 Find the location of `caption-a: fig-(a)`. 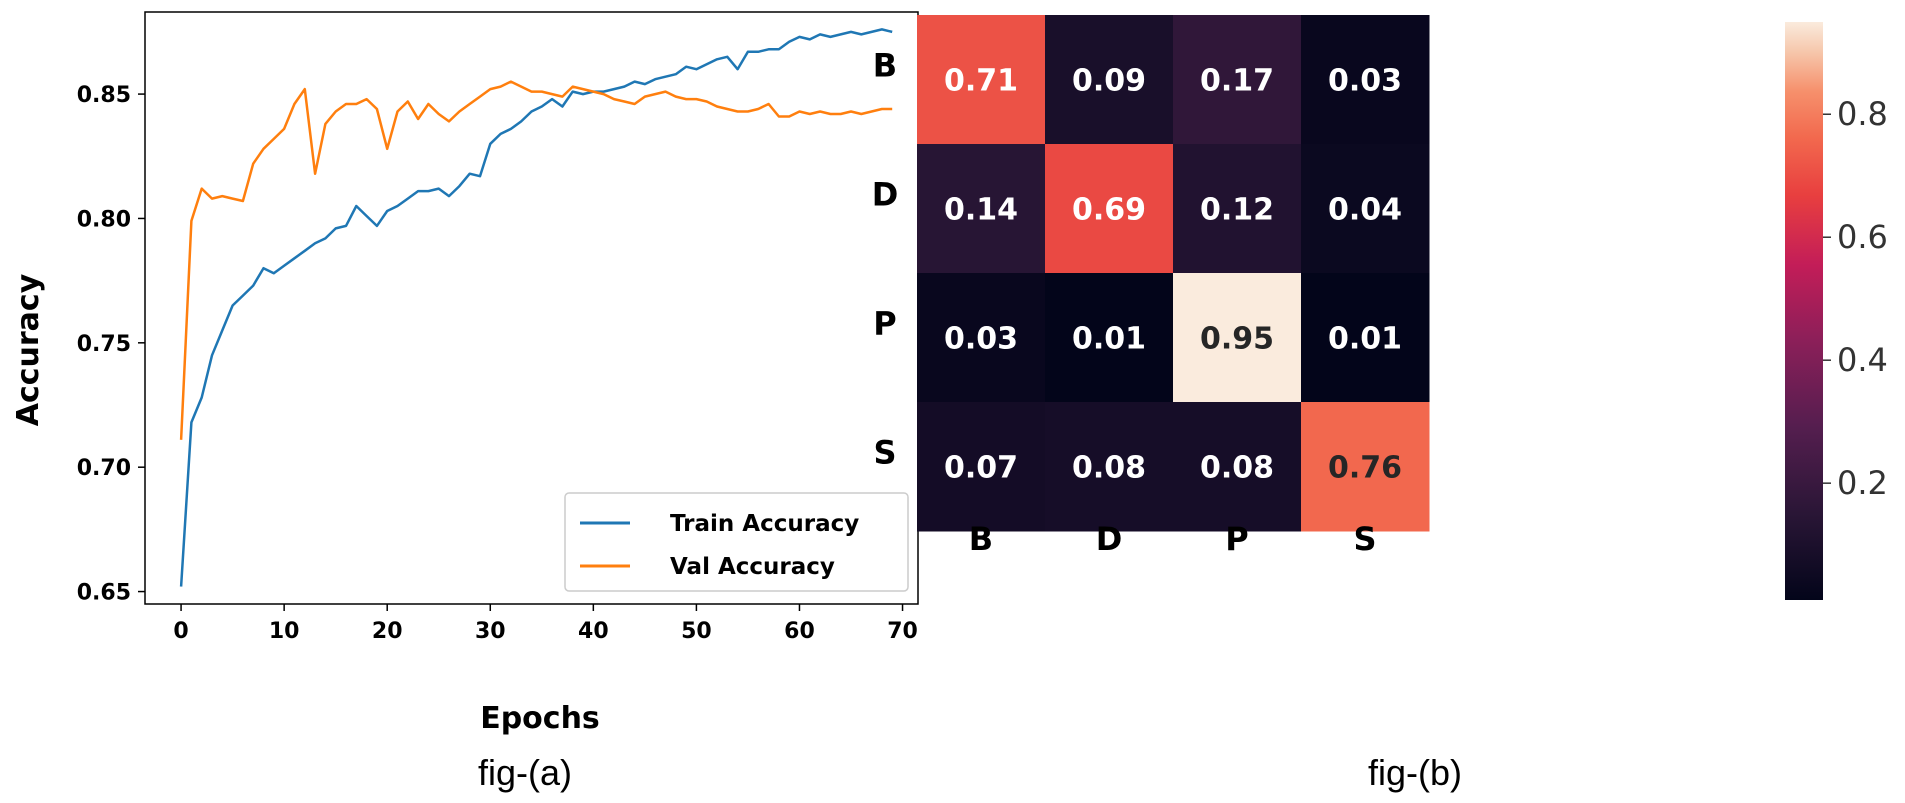

caption-a: fig-(a) is located at coordinates (525, 772).